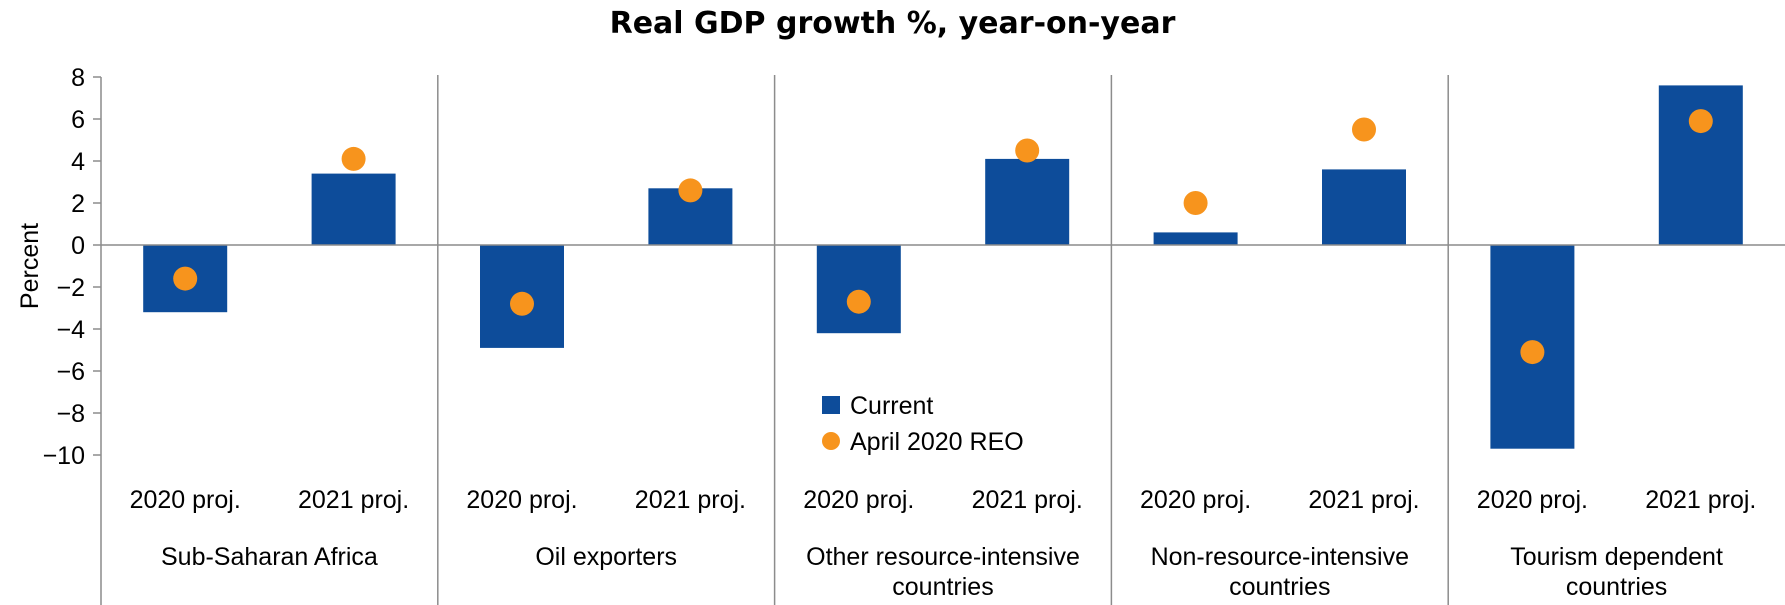  What do you see at coordinates (78, 120) in the screenshot?
I see `y-tick-label: 6` at bounding box center [78, 120].